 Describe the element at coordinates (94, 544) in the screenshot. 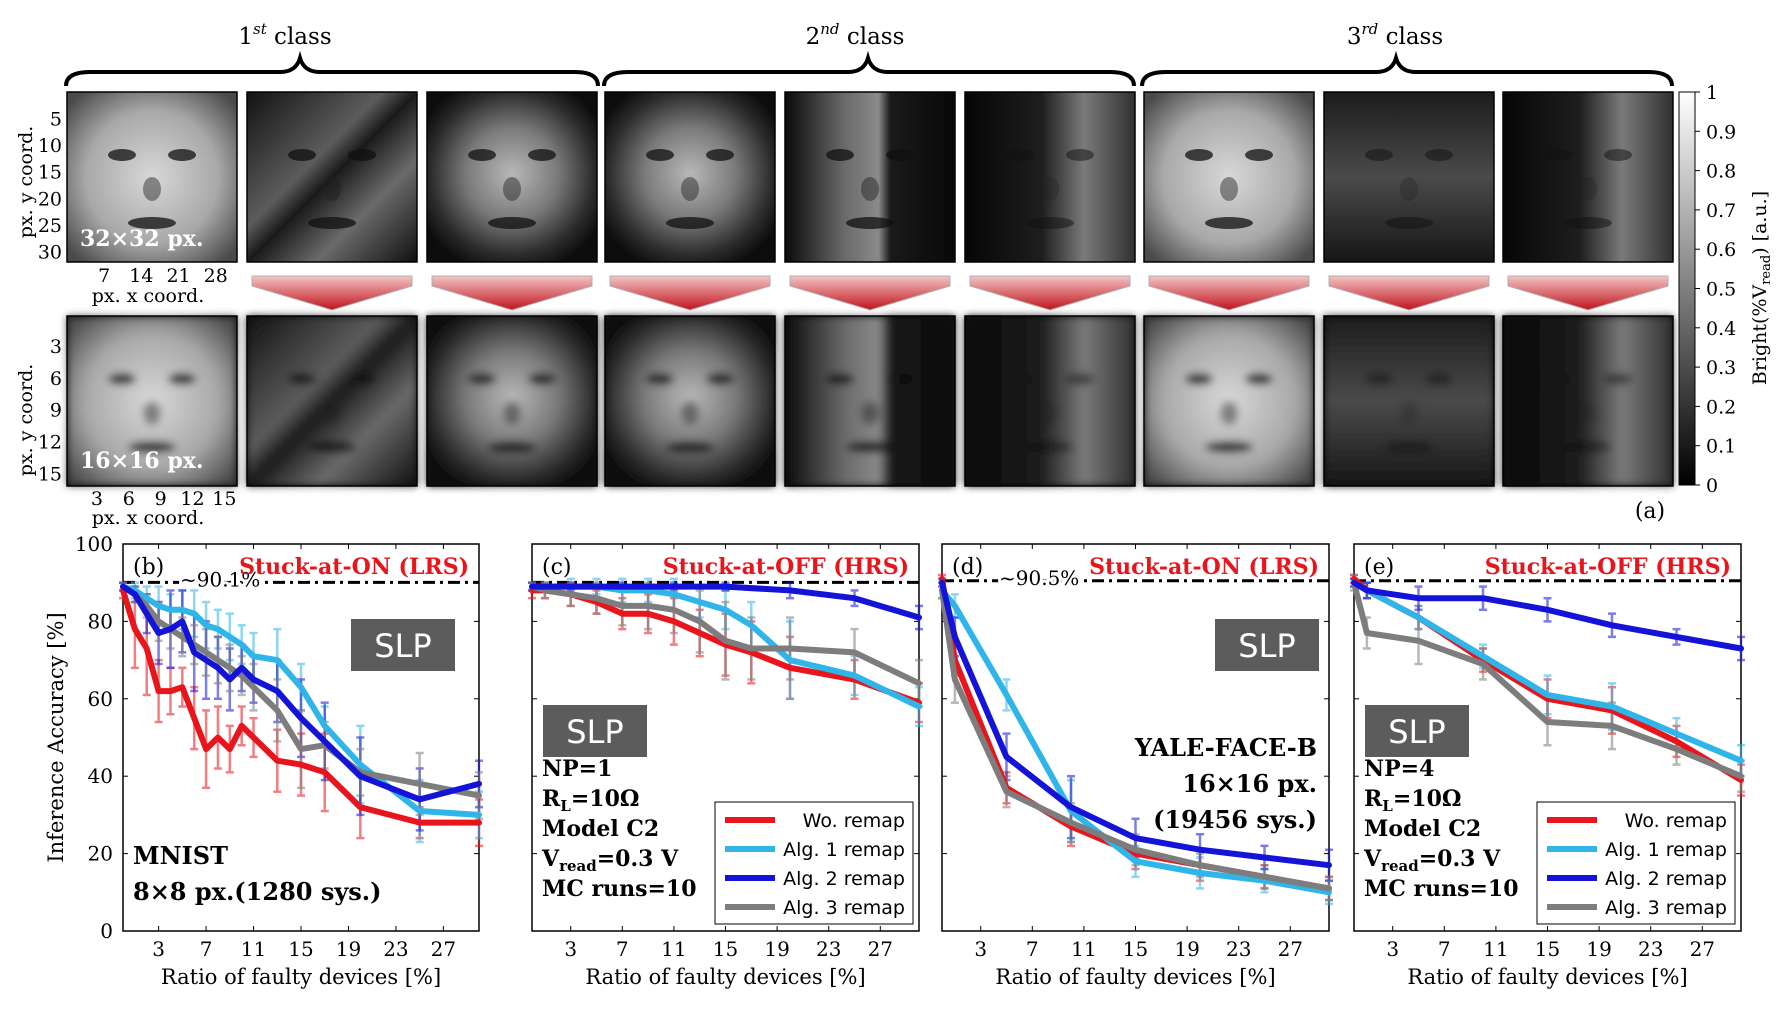

I see `y-tick-label: 100` at that location.